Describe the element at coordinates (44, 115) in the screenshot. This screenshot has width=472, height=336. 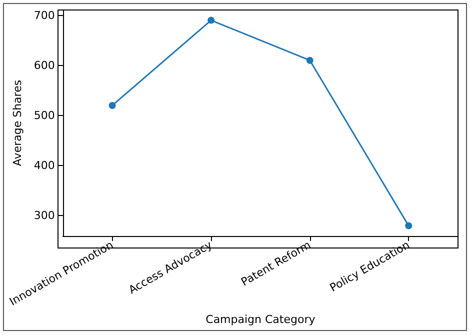
I see `y-tick-label: 500` at that location.